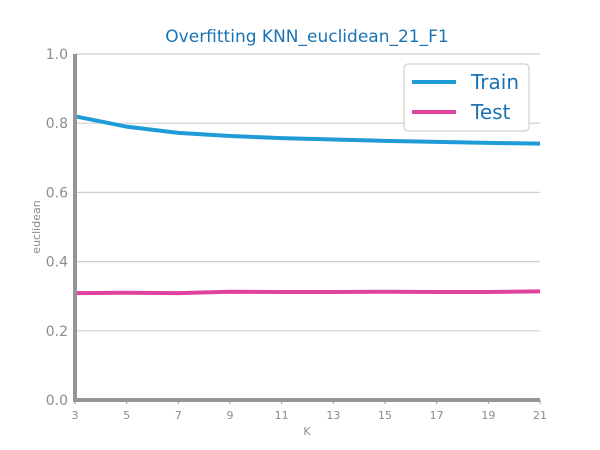 This screenshot has height=450, width=600. I want to click on legend-label-test: Test, so click(490, 112).